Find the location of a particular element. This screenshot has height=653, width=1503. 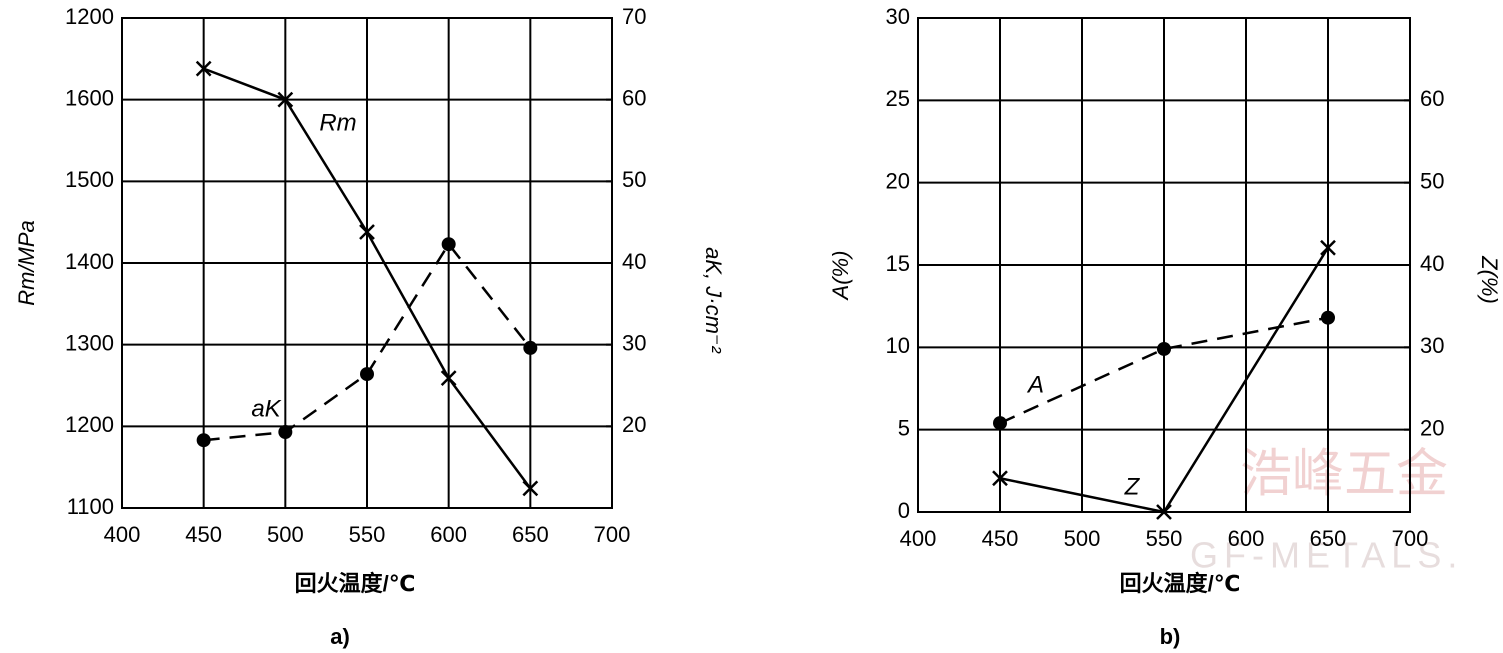

y-tick-label: 30 is located at coordinates (898, 16).